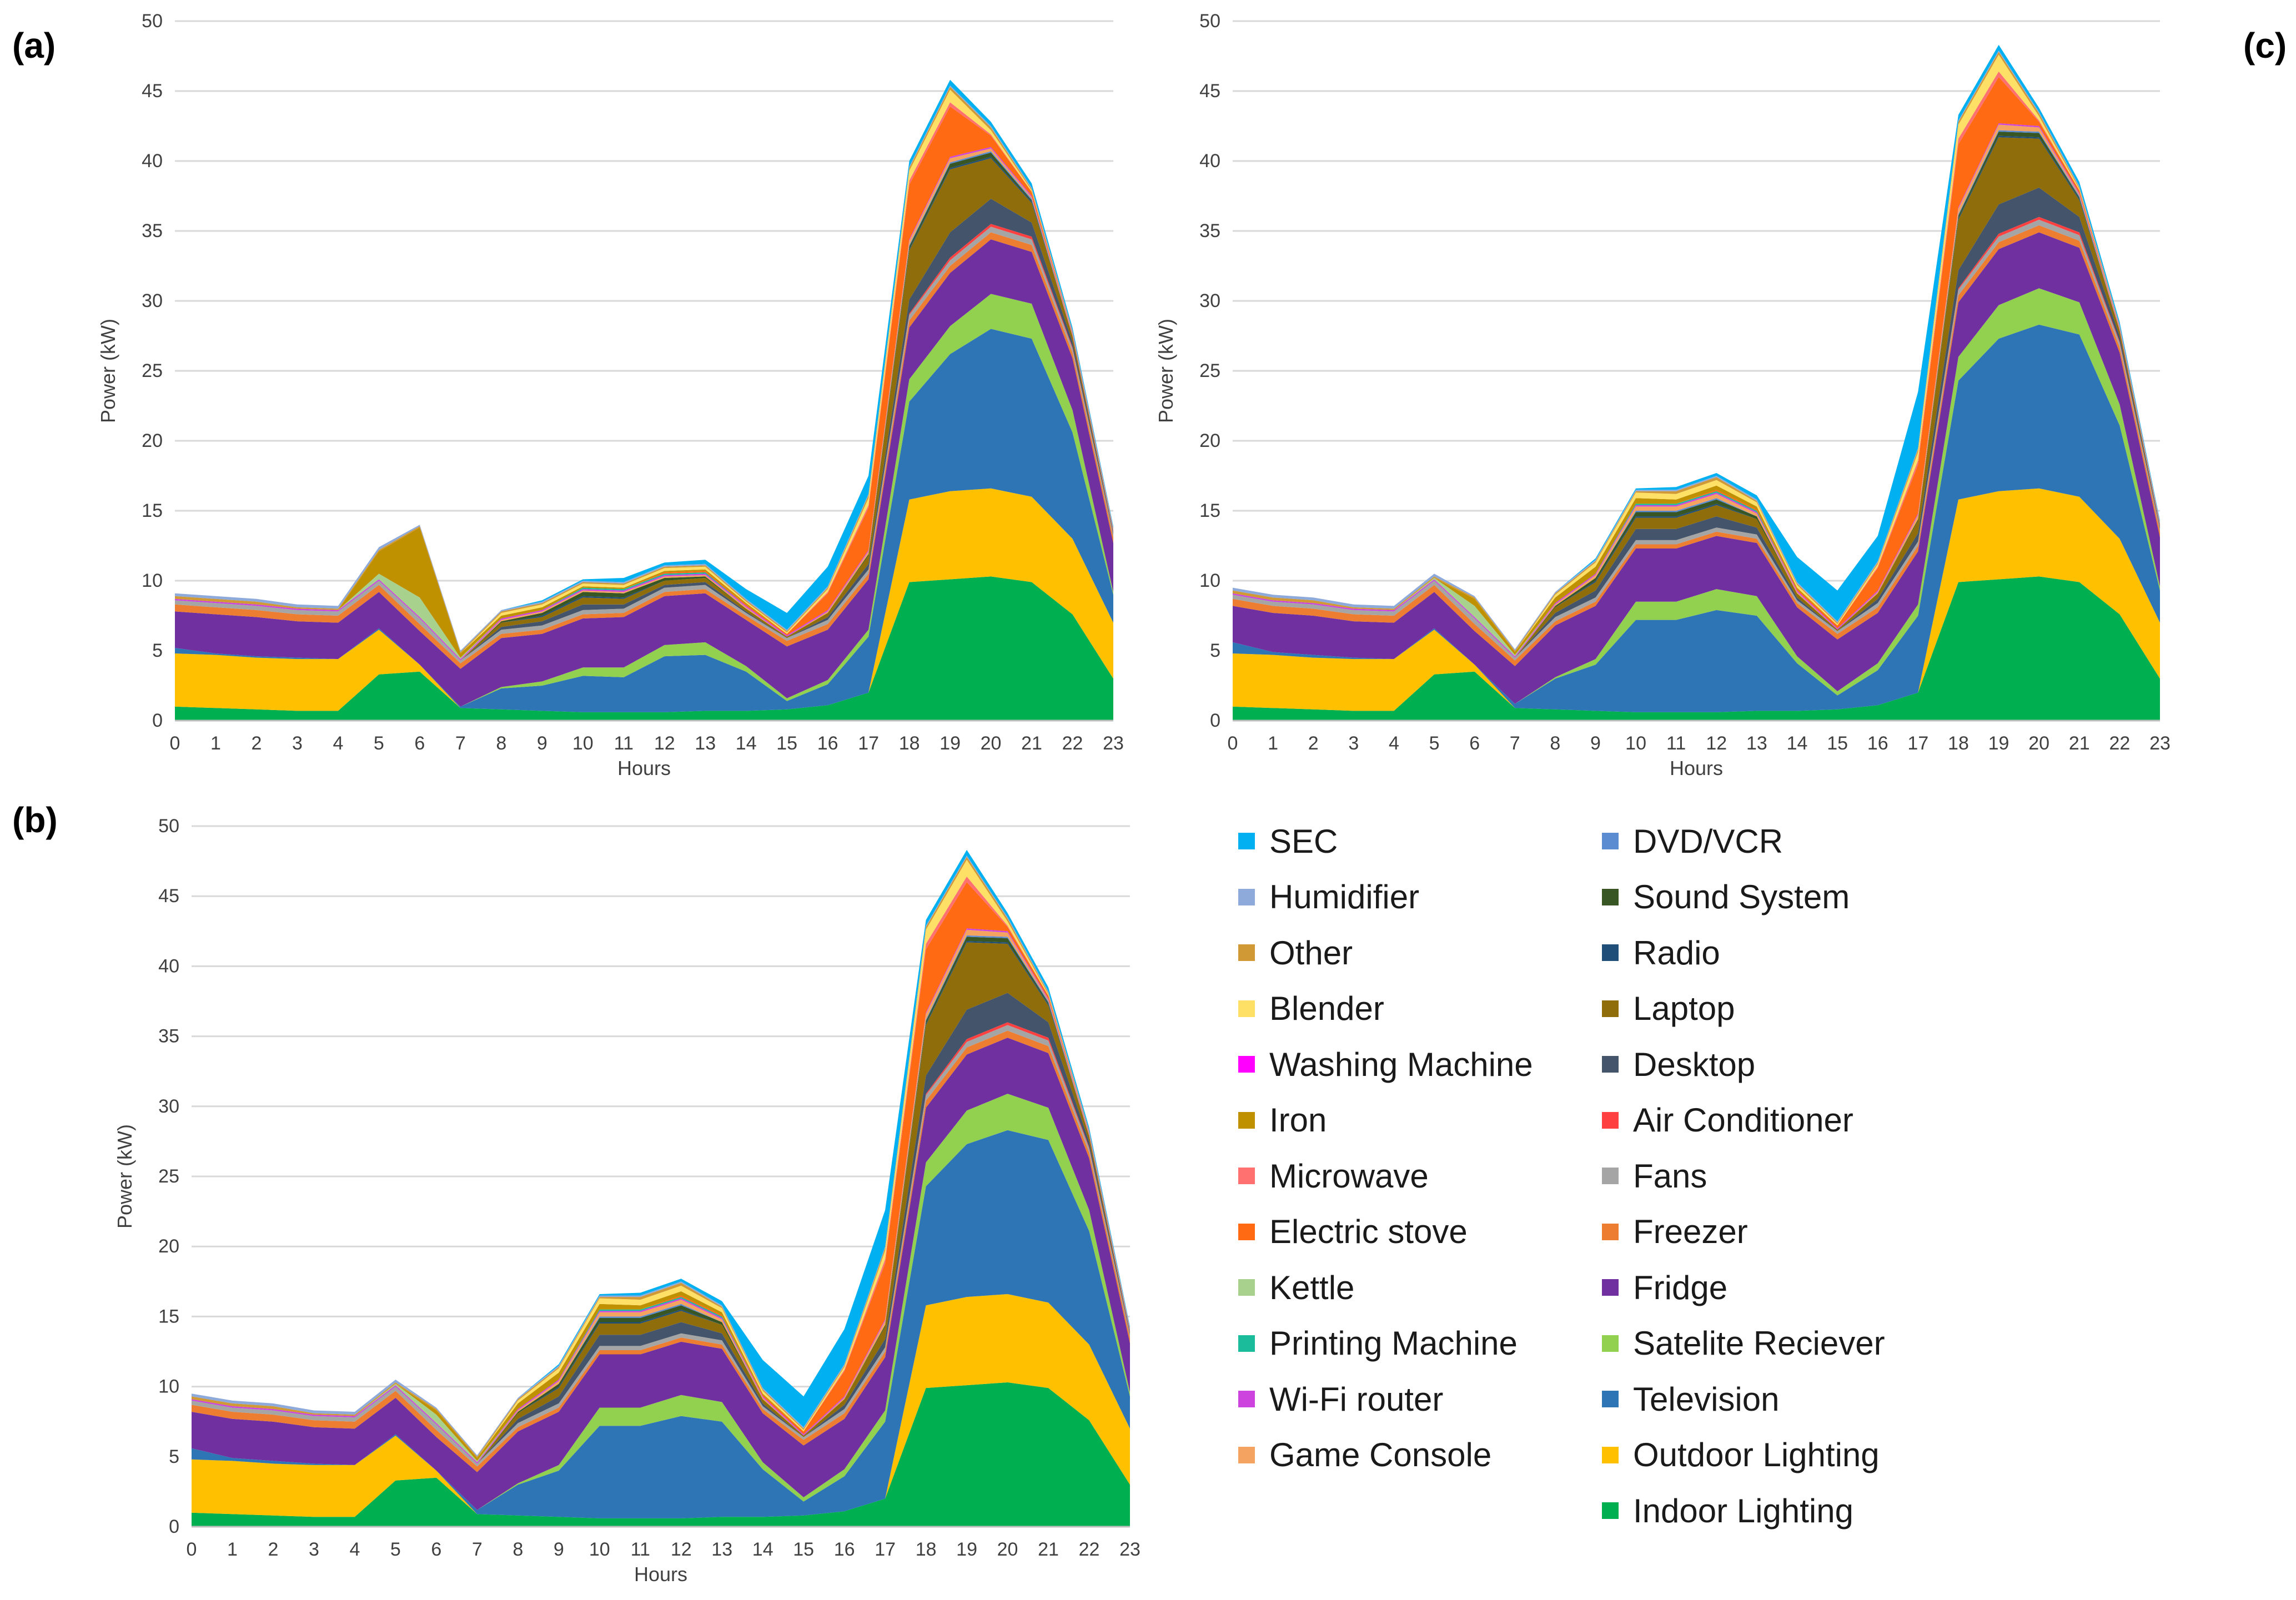 The width and height of the screenshot is (2296, 1600). Describe the element at coordinates (1680, 1287) in the screenshot. I see `legend-label: Fridge` at that location.